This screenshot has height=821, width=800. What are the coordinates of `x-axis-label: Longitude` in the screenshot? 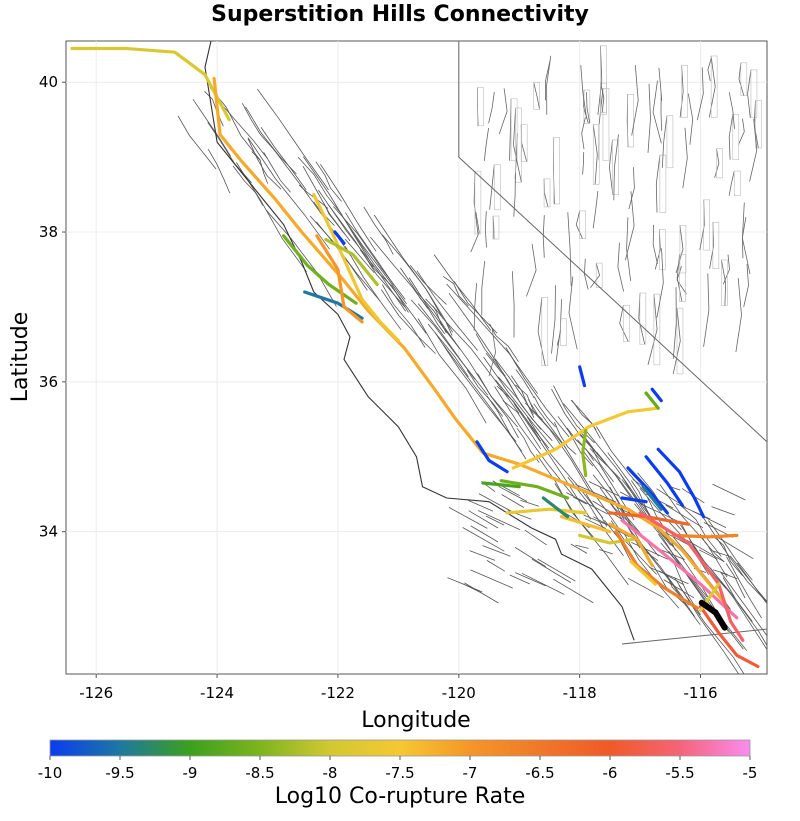 It's located at (415, 720).